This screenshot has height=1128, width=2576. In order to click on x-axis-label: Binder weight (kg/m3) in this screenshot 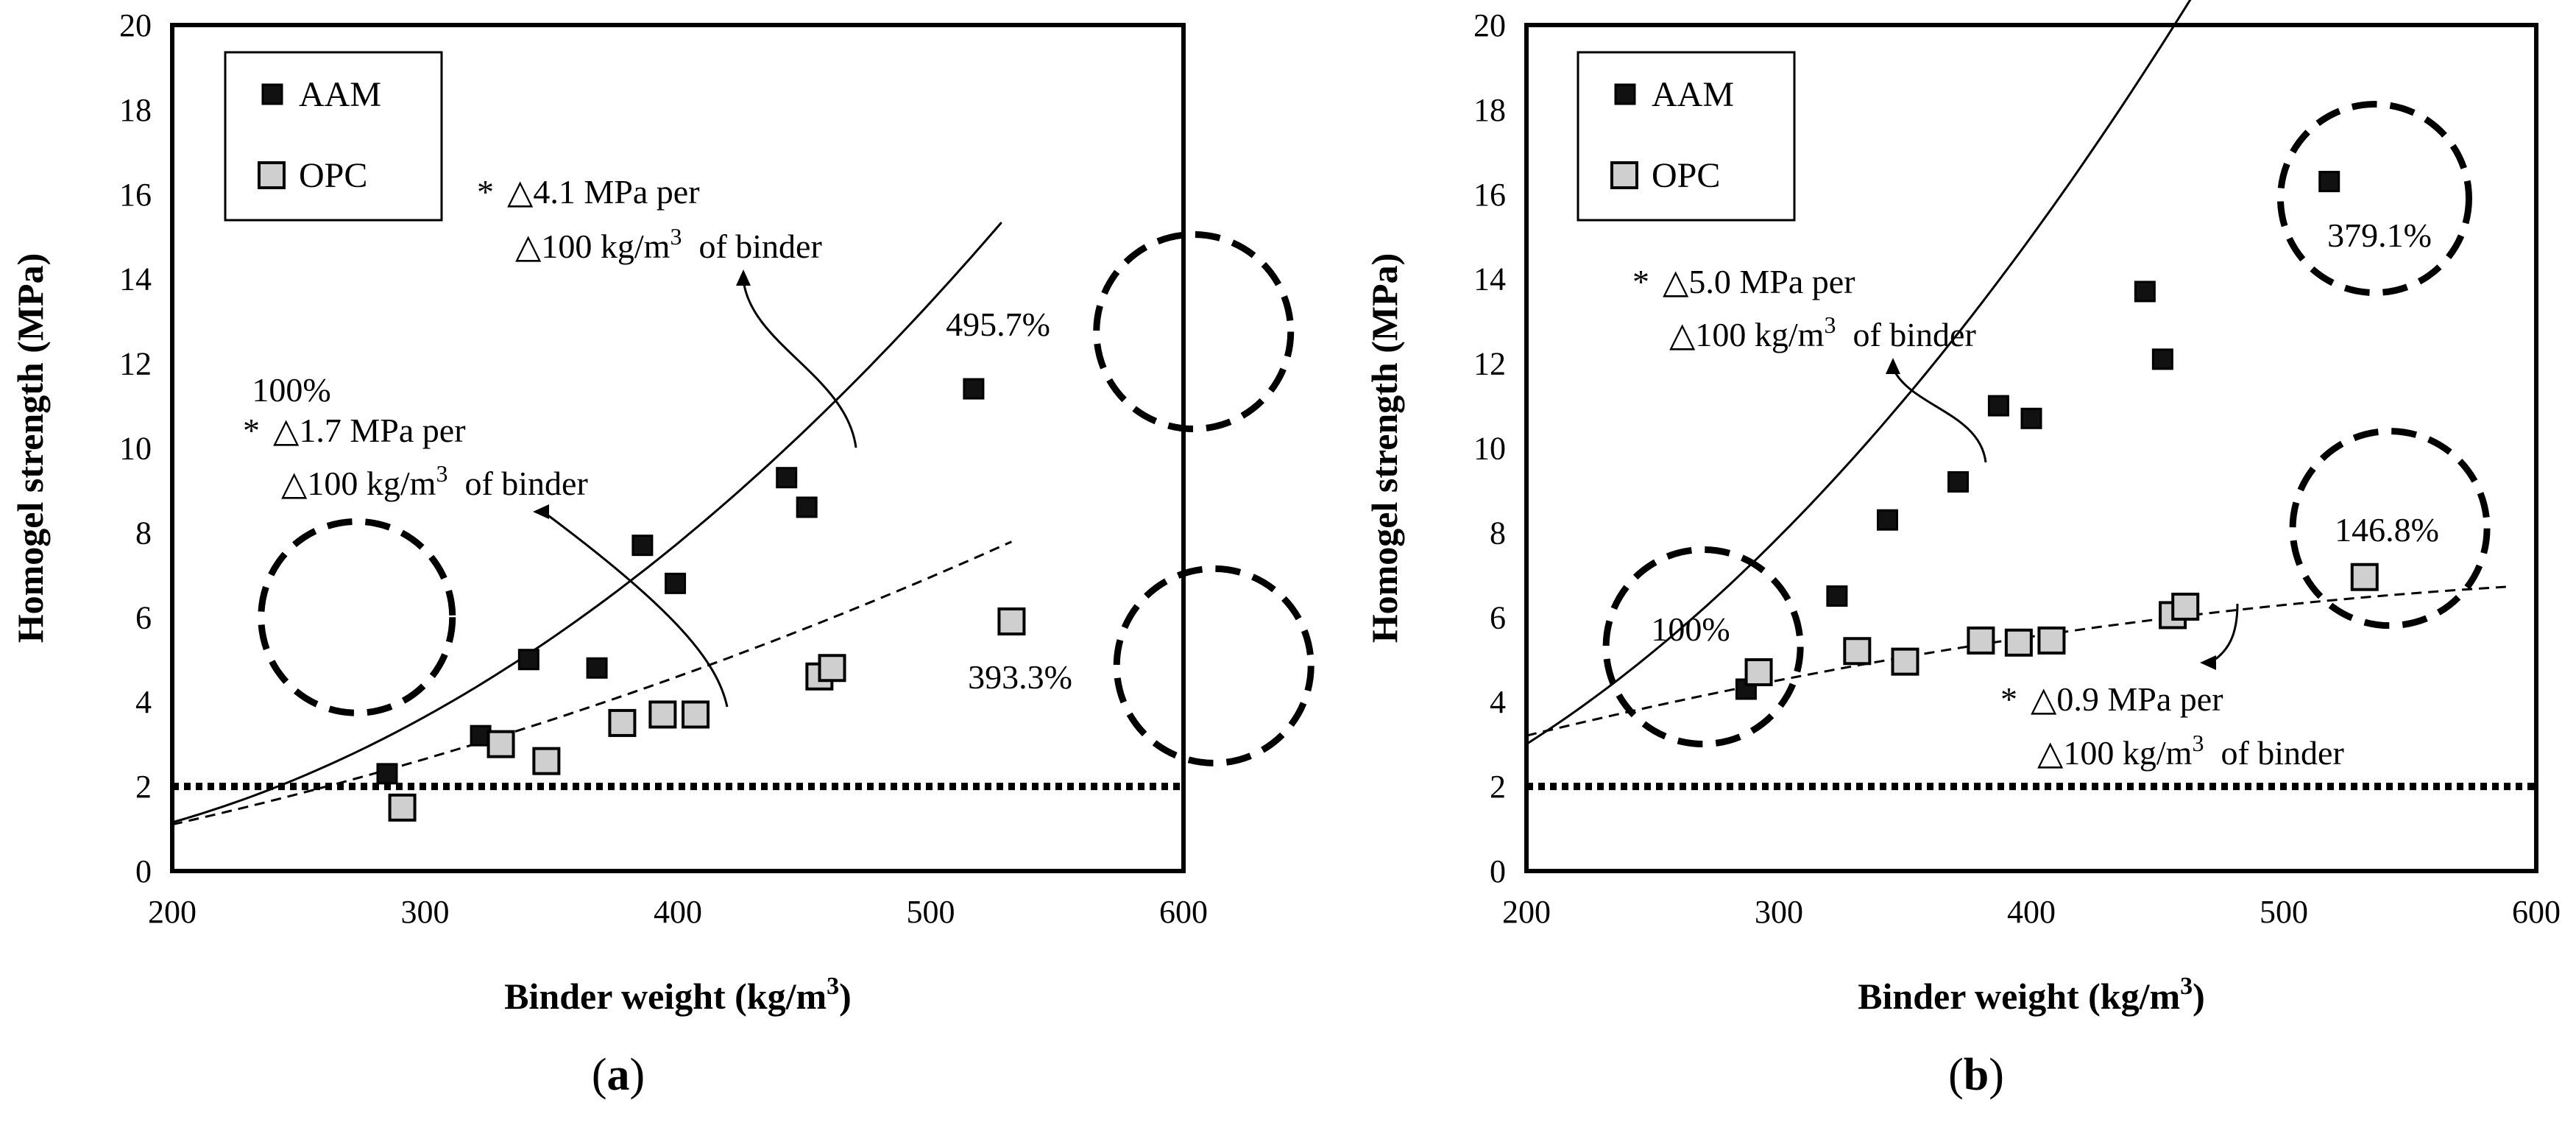, I will do `click(2031, 995)`.